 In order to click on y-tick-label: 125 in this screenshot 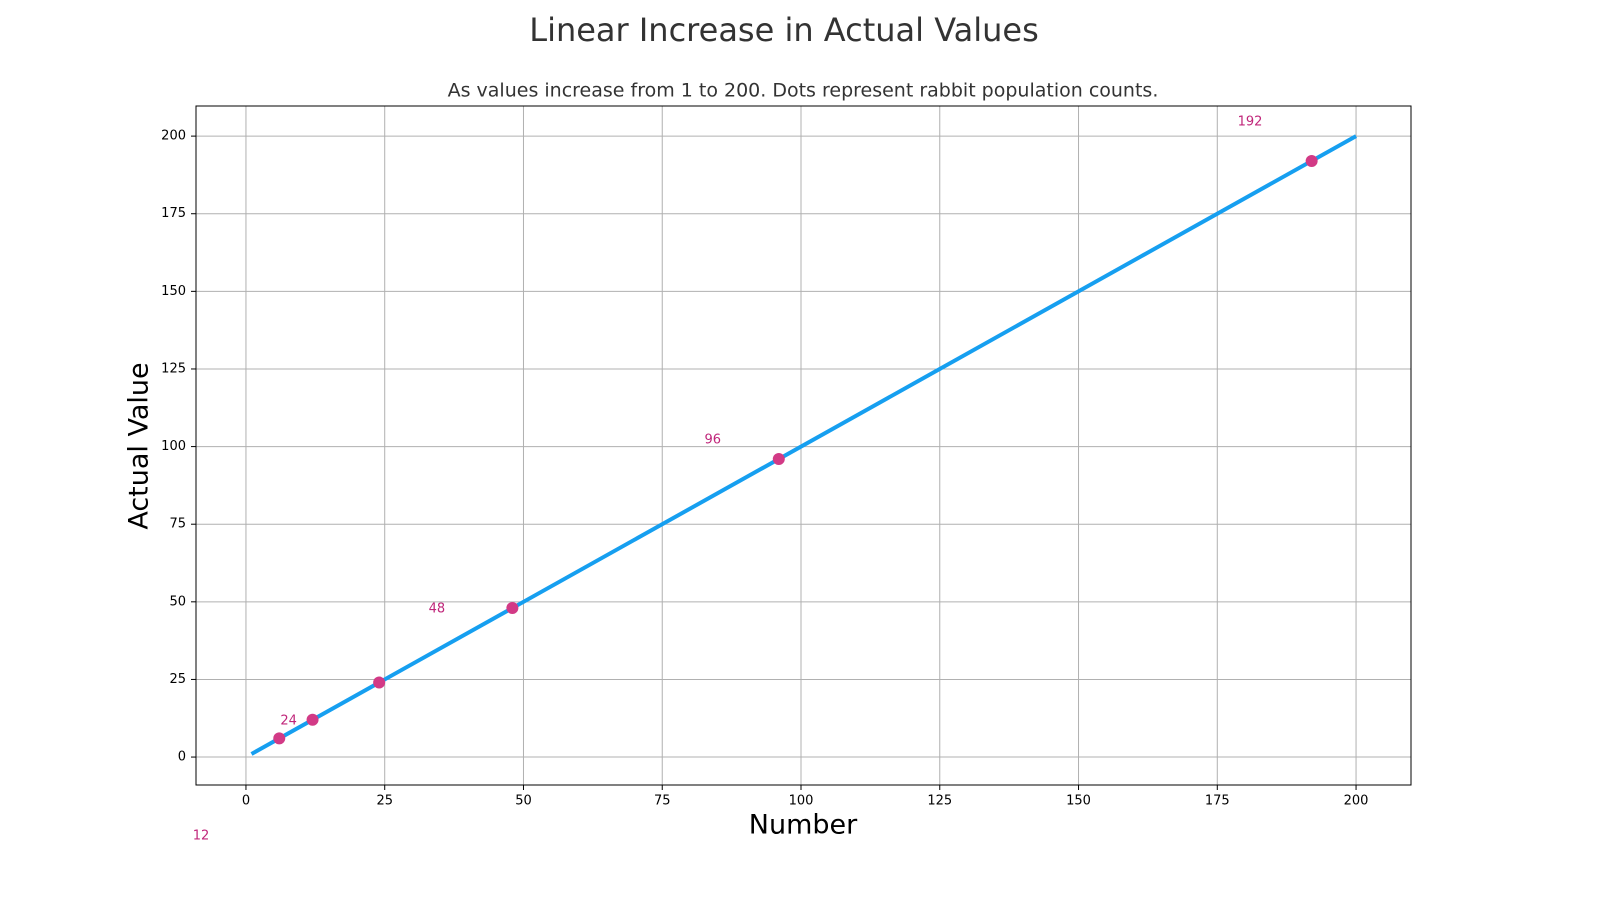, I will do `click(173, 368)`.